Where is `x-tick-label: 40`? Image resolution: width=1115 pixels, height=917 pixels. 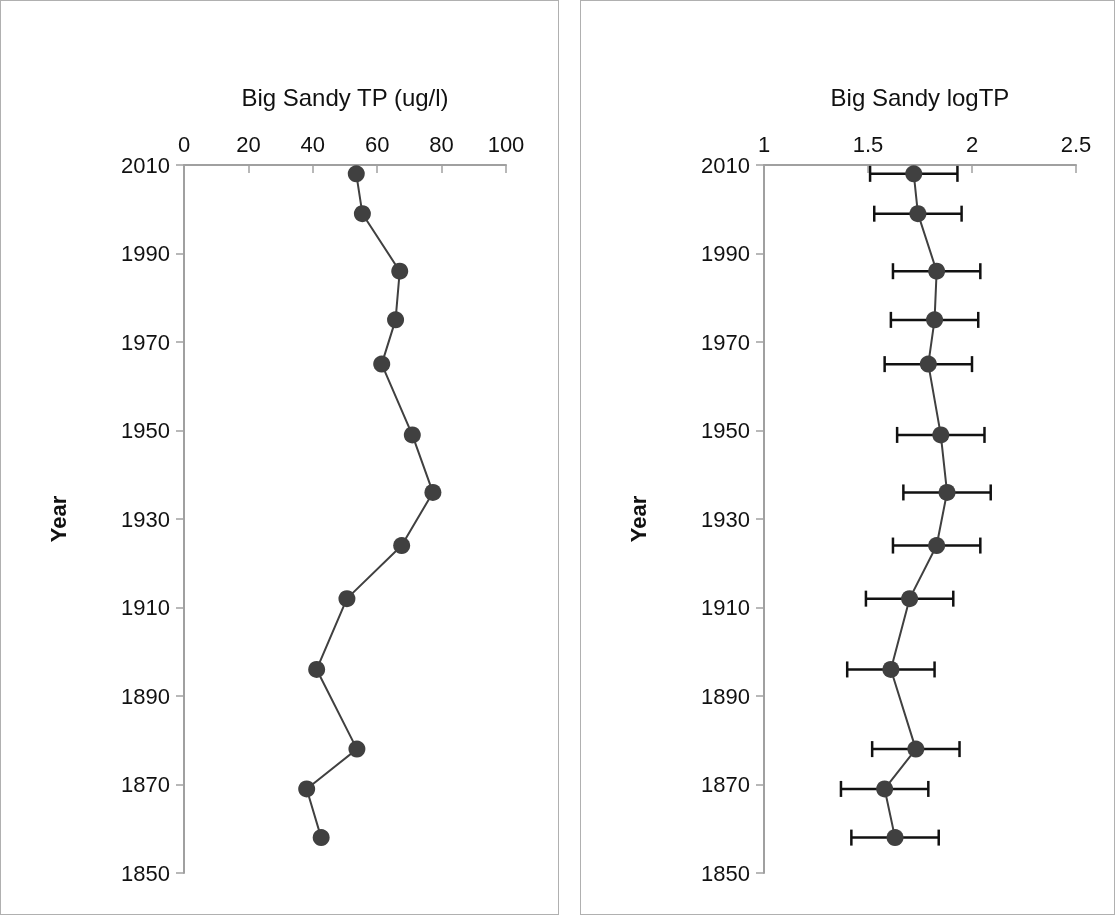 x-tick-label: 40 is located at coordinates (313, 144).